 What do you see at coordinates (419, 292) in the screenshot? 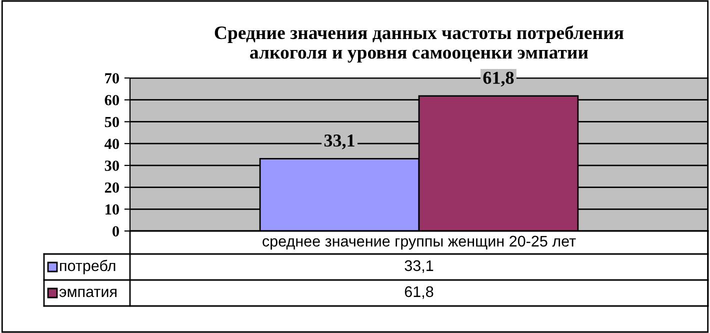
I see `text: 61,8` at bounding box center [419, 292].